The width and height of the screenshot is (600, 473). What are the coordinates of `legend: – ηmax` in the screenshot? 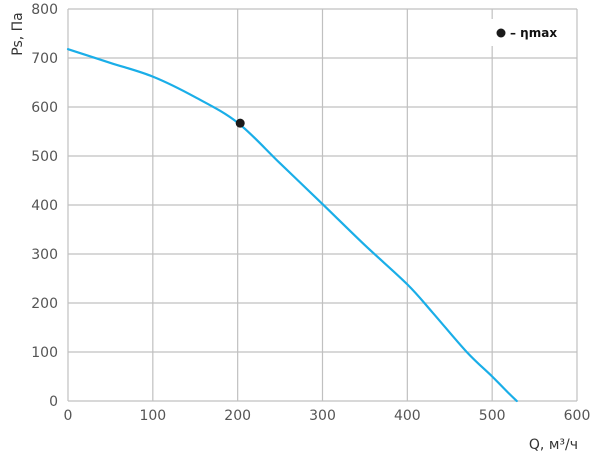 It's located at (528, 32).